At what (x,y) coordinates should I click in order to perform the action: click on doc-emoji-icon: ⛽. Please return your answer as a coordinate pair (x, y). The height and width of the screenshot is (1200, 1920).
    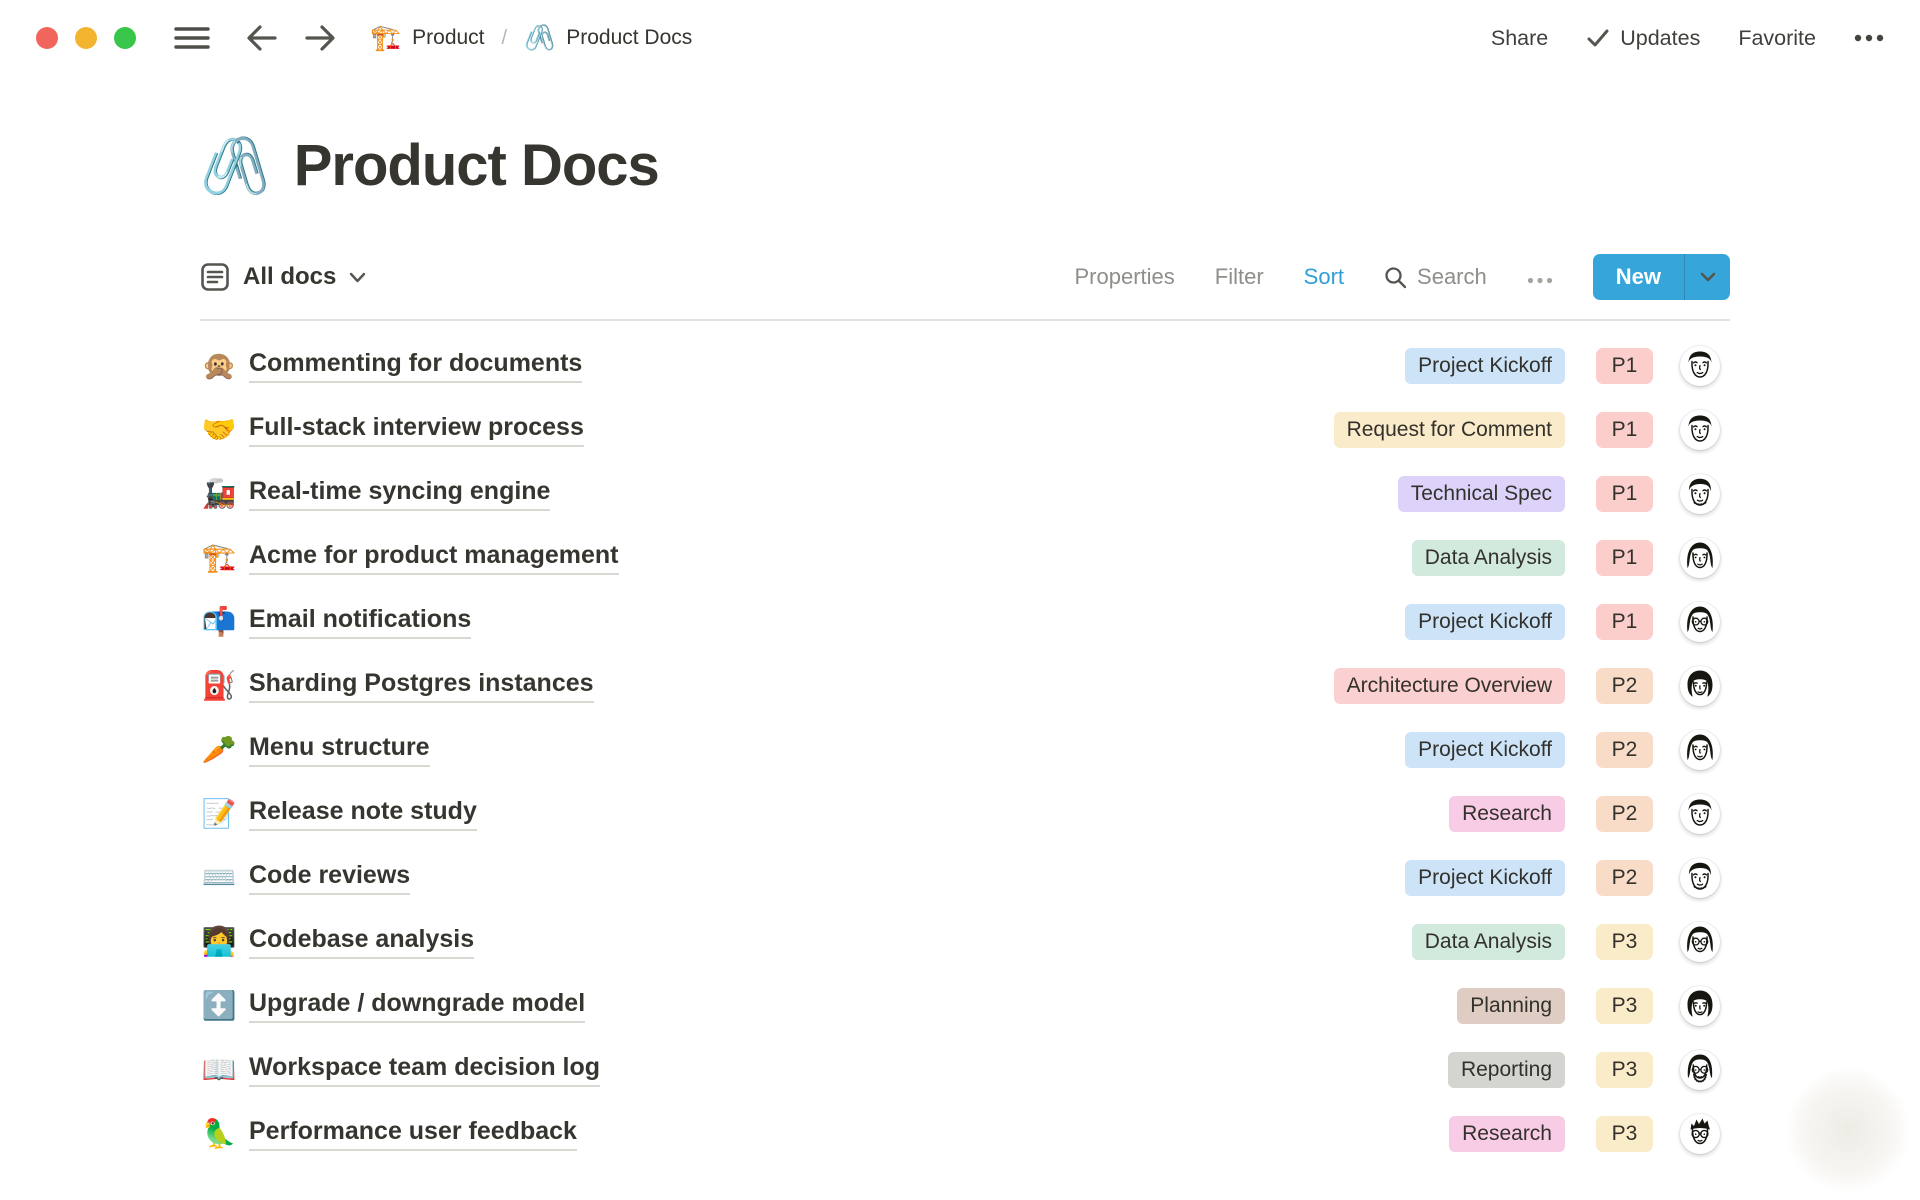
    Looking at the image, I should click on (219, 685).